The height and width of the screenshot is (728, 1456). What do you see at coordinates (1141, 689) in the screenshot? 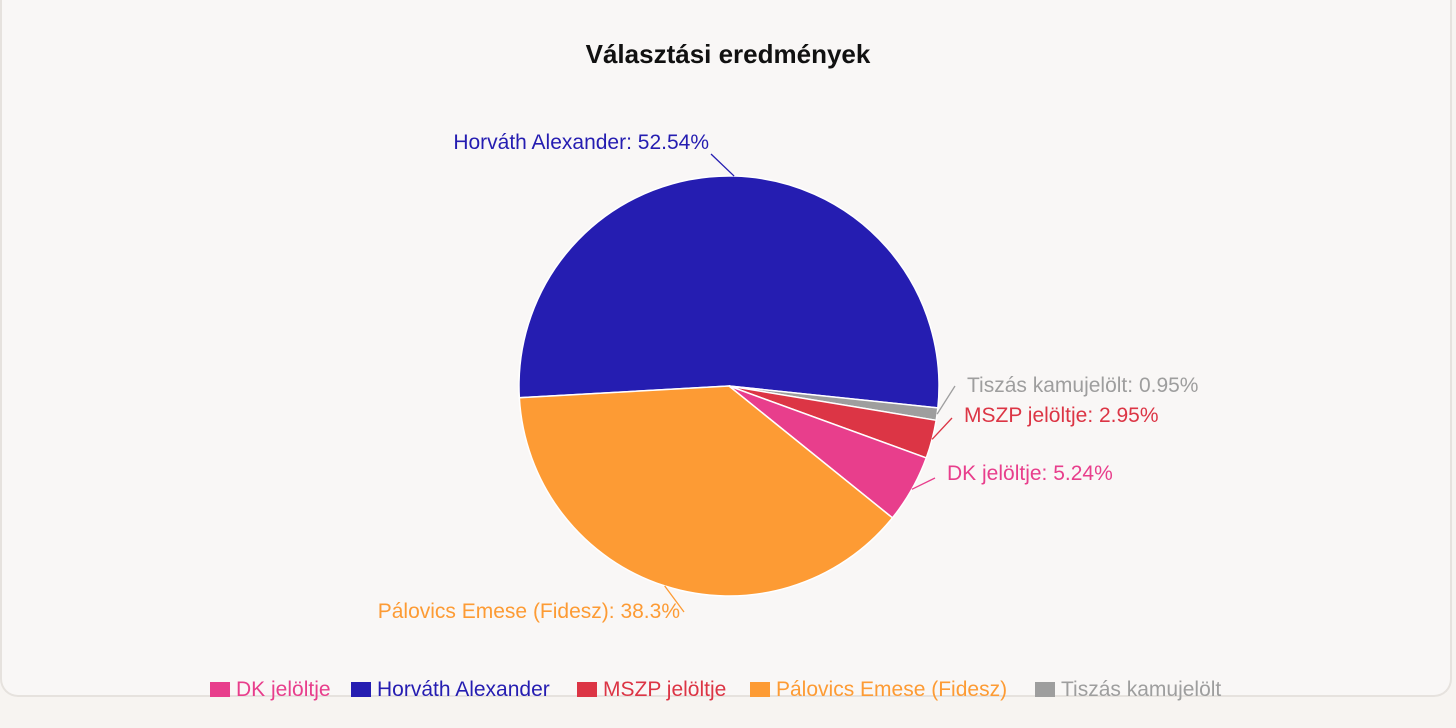
I see `legend-item-5: Tiszás kamujelölt` at bounding box center [1141, 689].